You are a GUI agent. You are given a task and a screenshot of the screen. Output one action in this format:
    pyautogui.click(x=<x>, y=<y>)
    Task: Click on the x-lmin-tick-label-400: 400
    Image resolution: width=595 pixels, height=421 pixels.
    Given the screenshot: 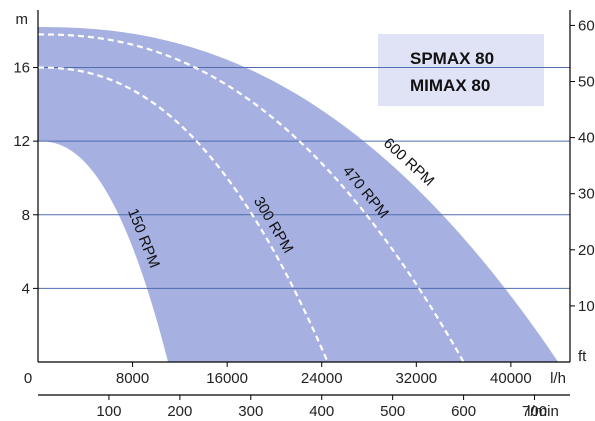 What is the action you would take?
    pyautogui.click(x=321, y=411)
    